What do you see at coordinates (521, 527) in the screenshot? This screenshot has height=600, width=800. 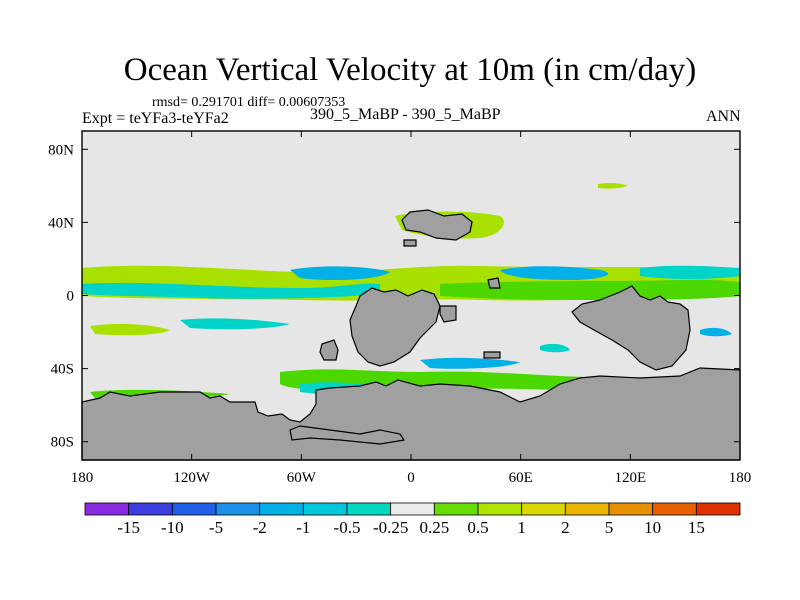 I see `colorbar-label: 1` at bounding box center [521, 527].